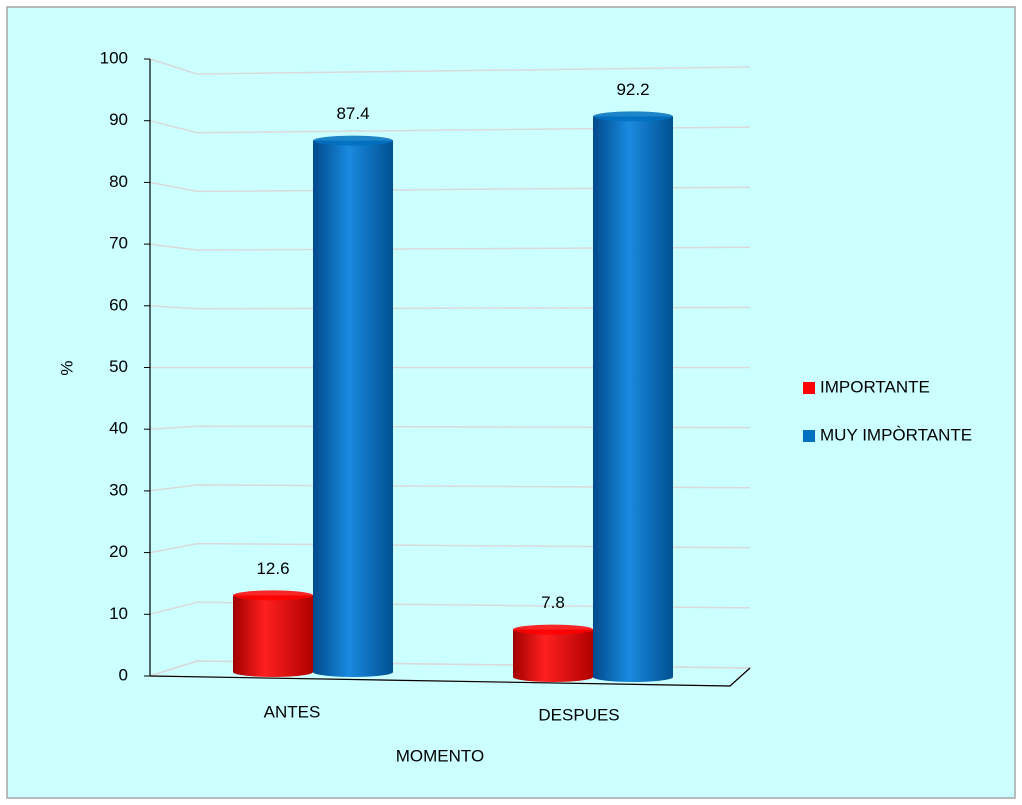  What do you see at coordinates (875, 386) in the screenshot?
I see `legend-label: IMPORTANTE` at bounding box center [875, 386].